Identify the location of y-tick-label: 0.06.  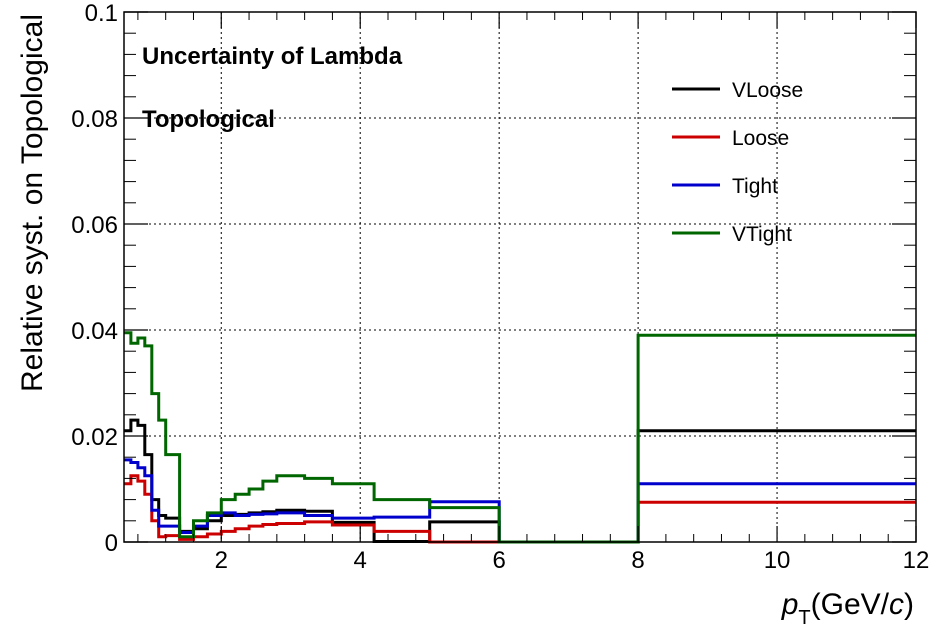
(94, 225).